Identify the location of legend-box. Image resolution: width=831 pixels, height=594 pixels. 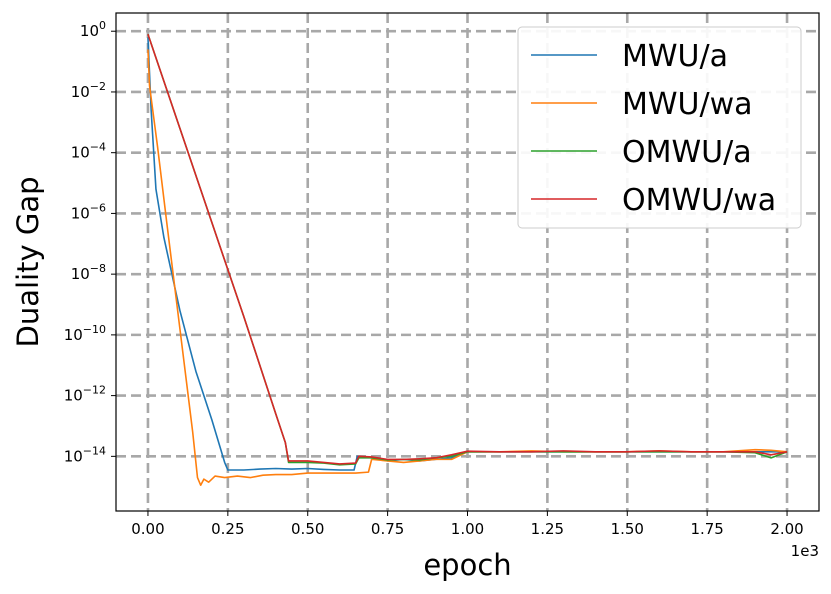
(659, 127).